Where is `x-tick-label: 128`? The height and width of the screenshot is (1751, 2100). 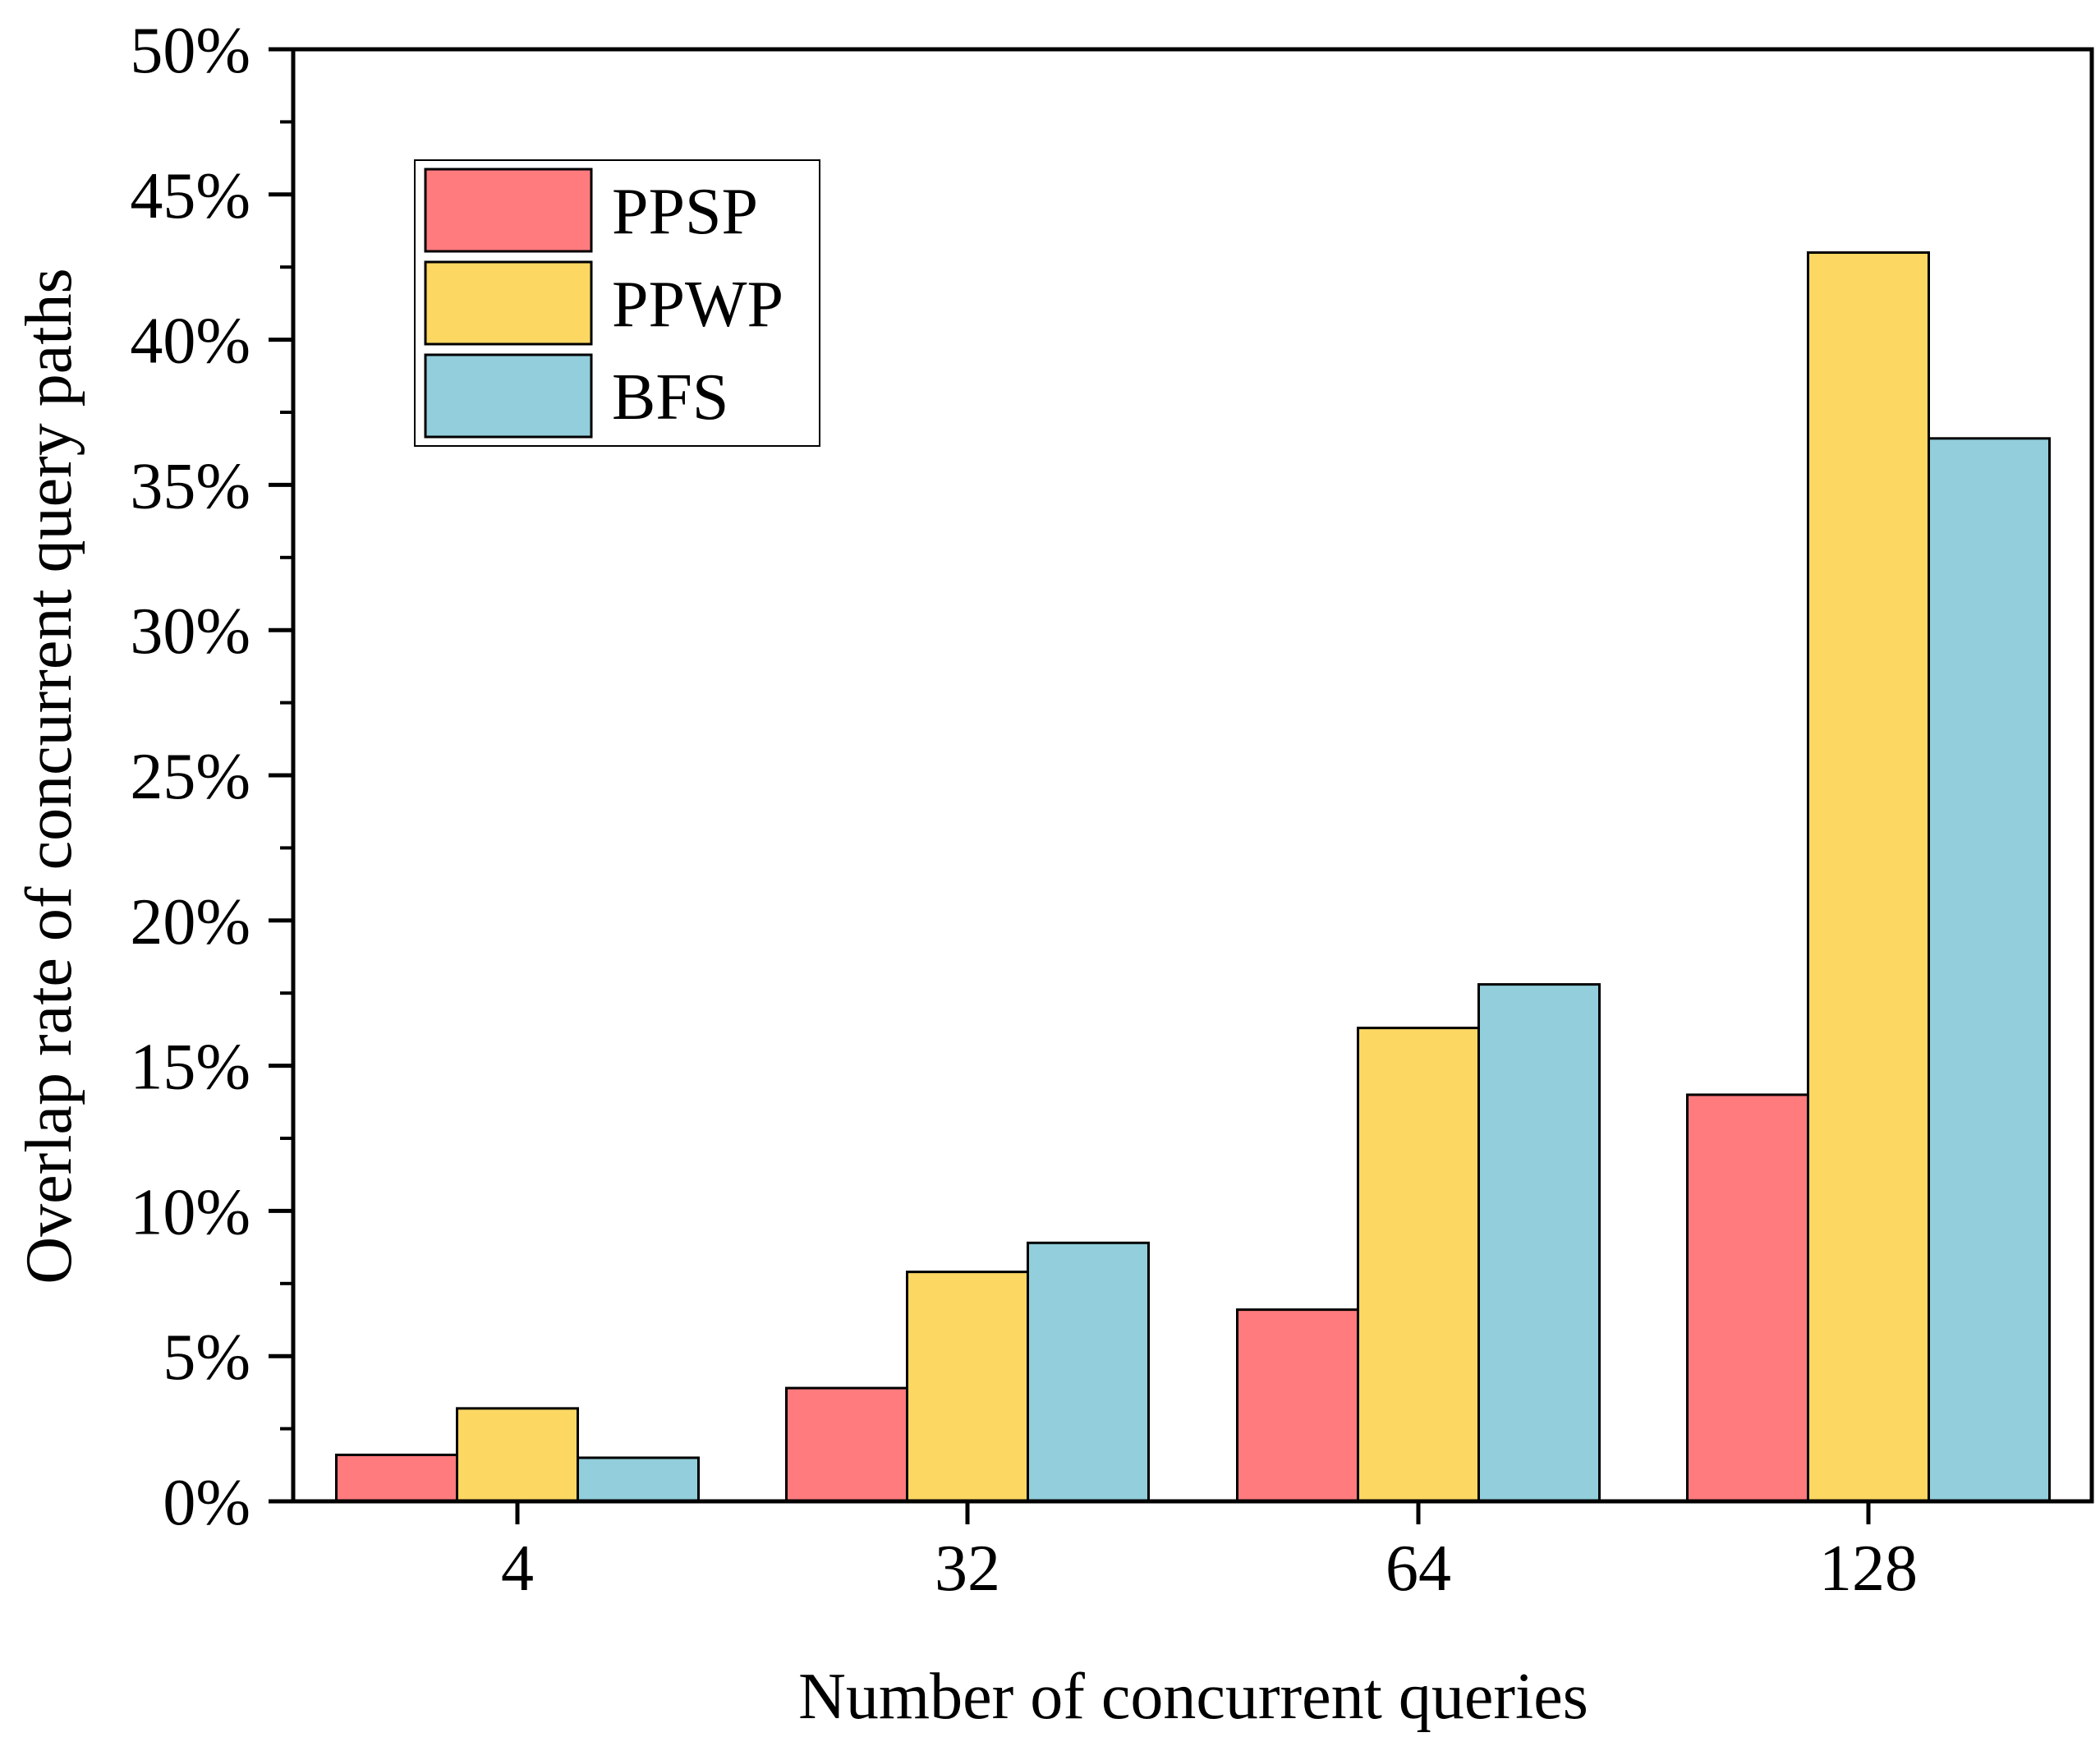 x-tick-label: 128 is located at coordinates (1868, 1569).